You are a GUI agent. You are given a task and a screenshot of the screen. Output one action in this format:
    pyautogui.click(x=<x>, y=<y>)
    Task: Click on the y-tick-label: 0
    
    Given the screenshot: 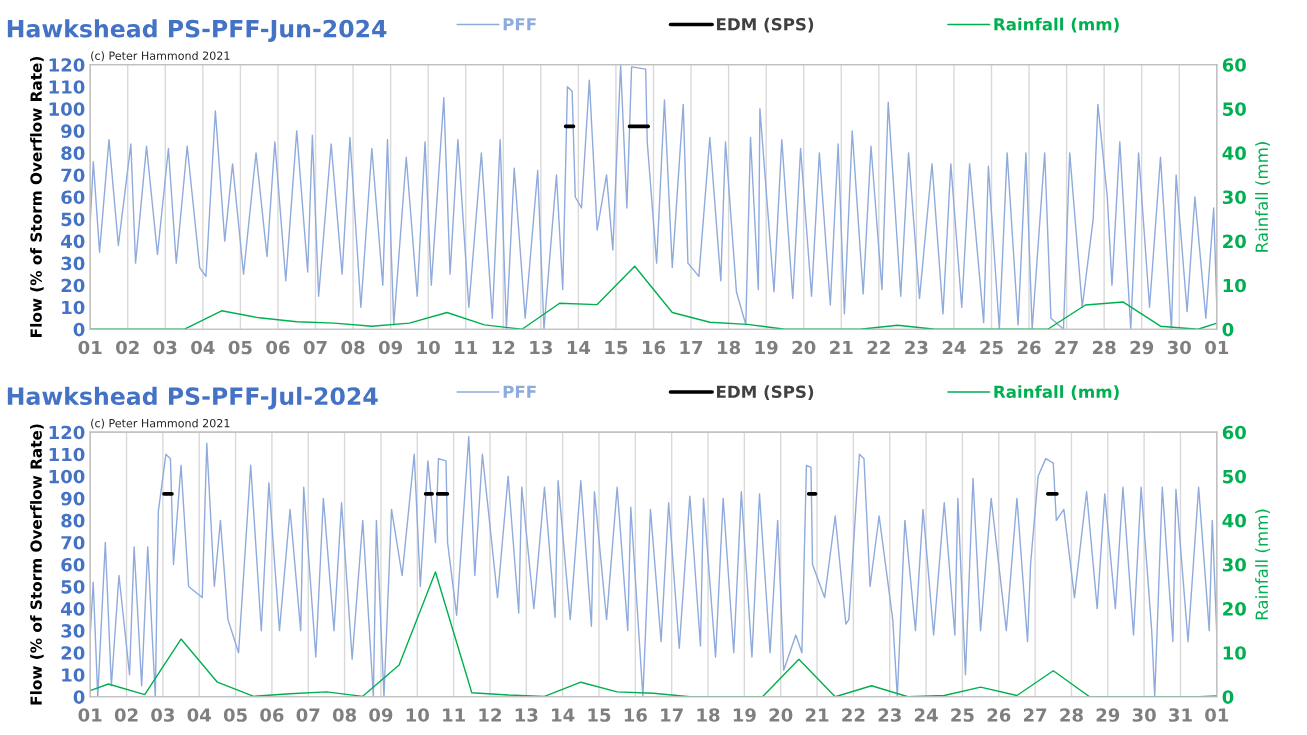 What is the action you would take?
    pyautogui.click(x=79, y=697)
    